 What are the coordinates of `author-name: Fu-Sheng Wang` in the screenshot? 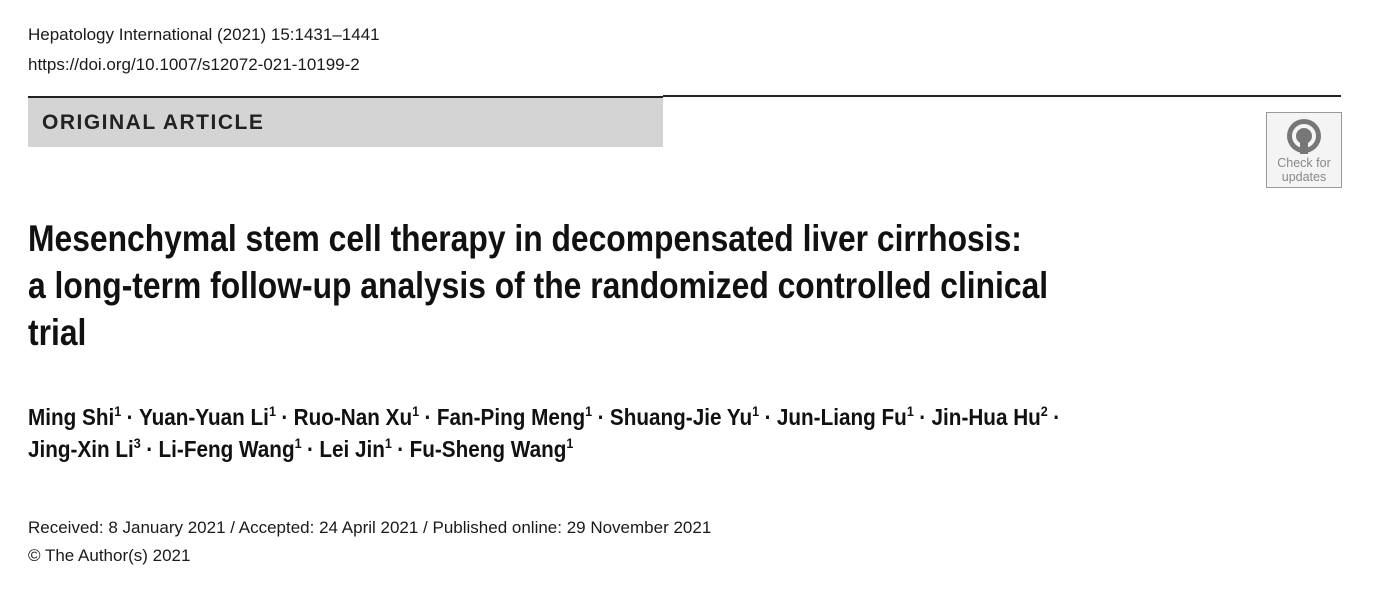 It's located at (488, 449).